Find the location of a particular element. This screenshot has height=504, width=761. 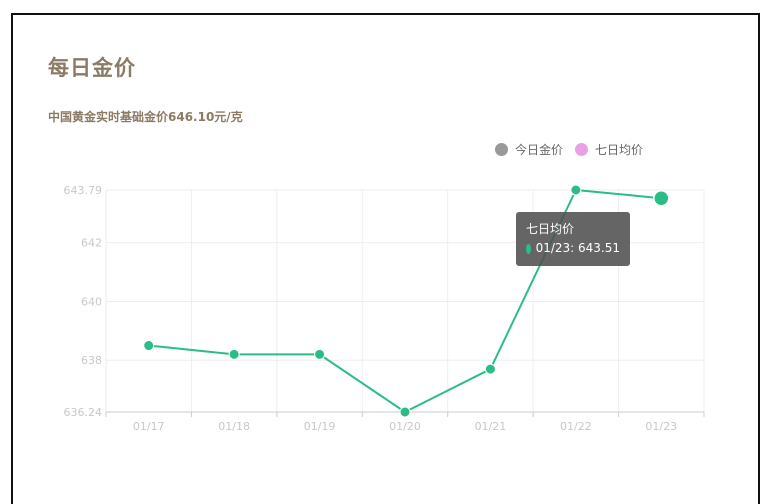

y-tick-label: 640 is located at coordinates (91, 301).